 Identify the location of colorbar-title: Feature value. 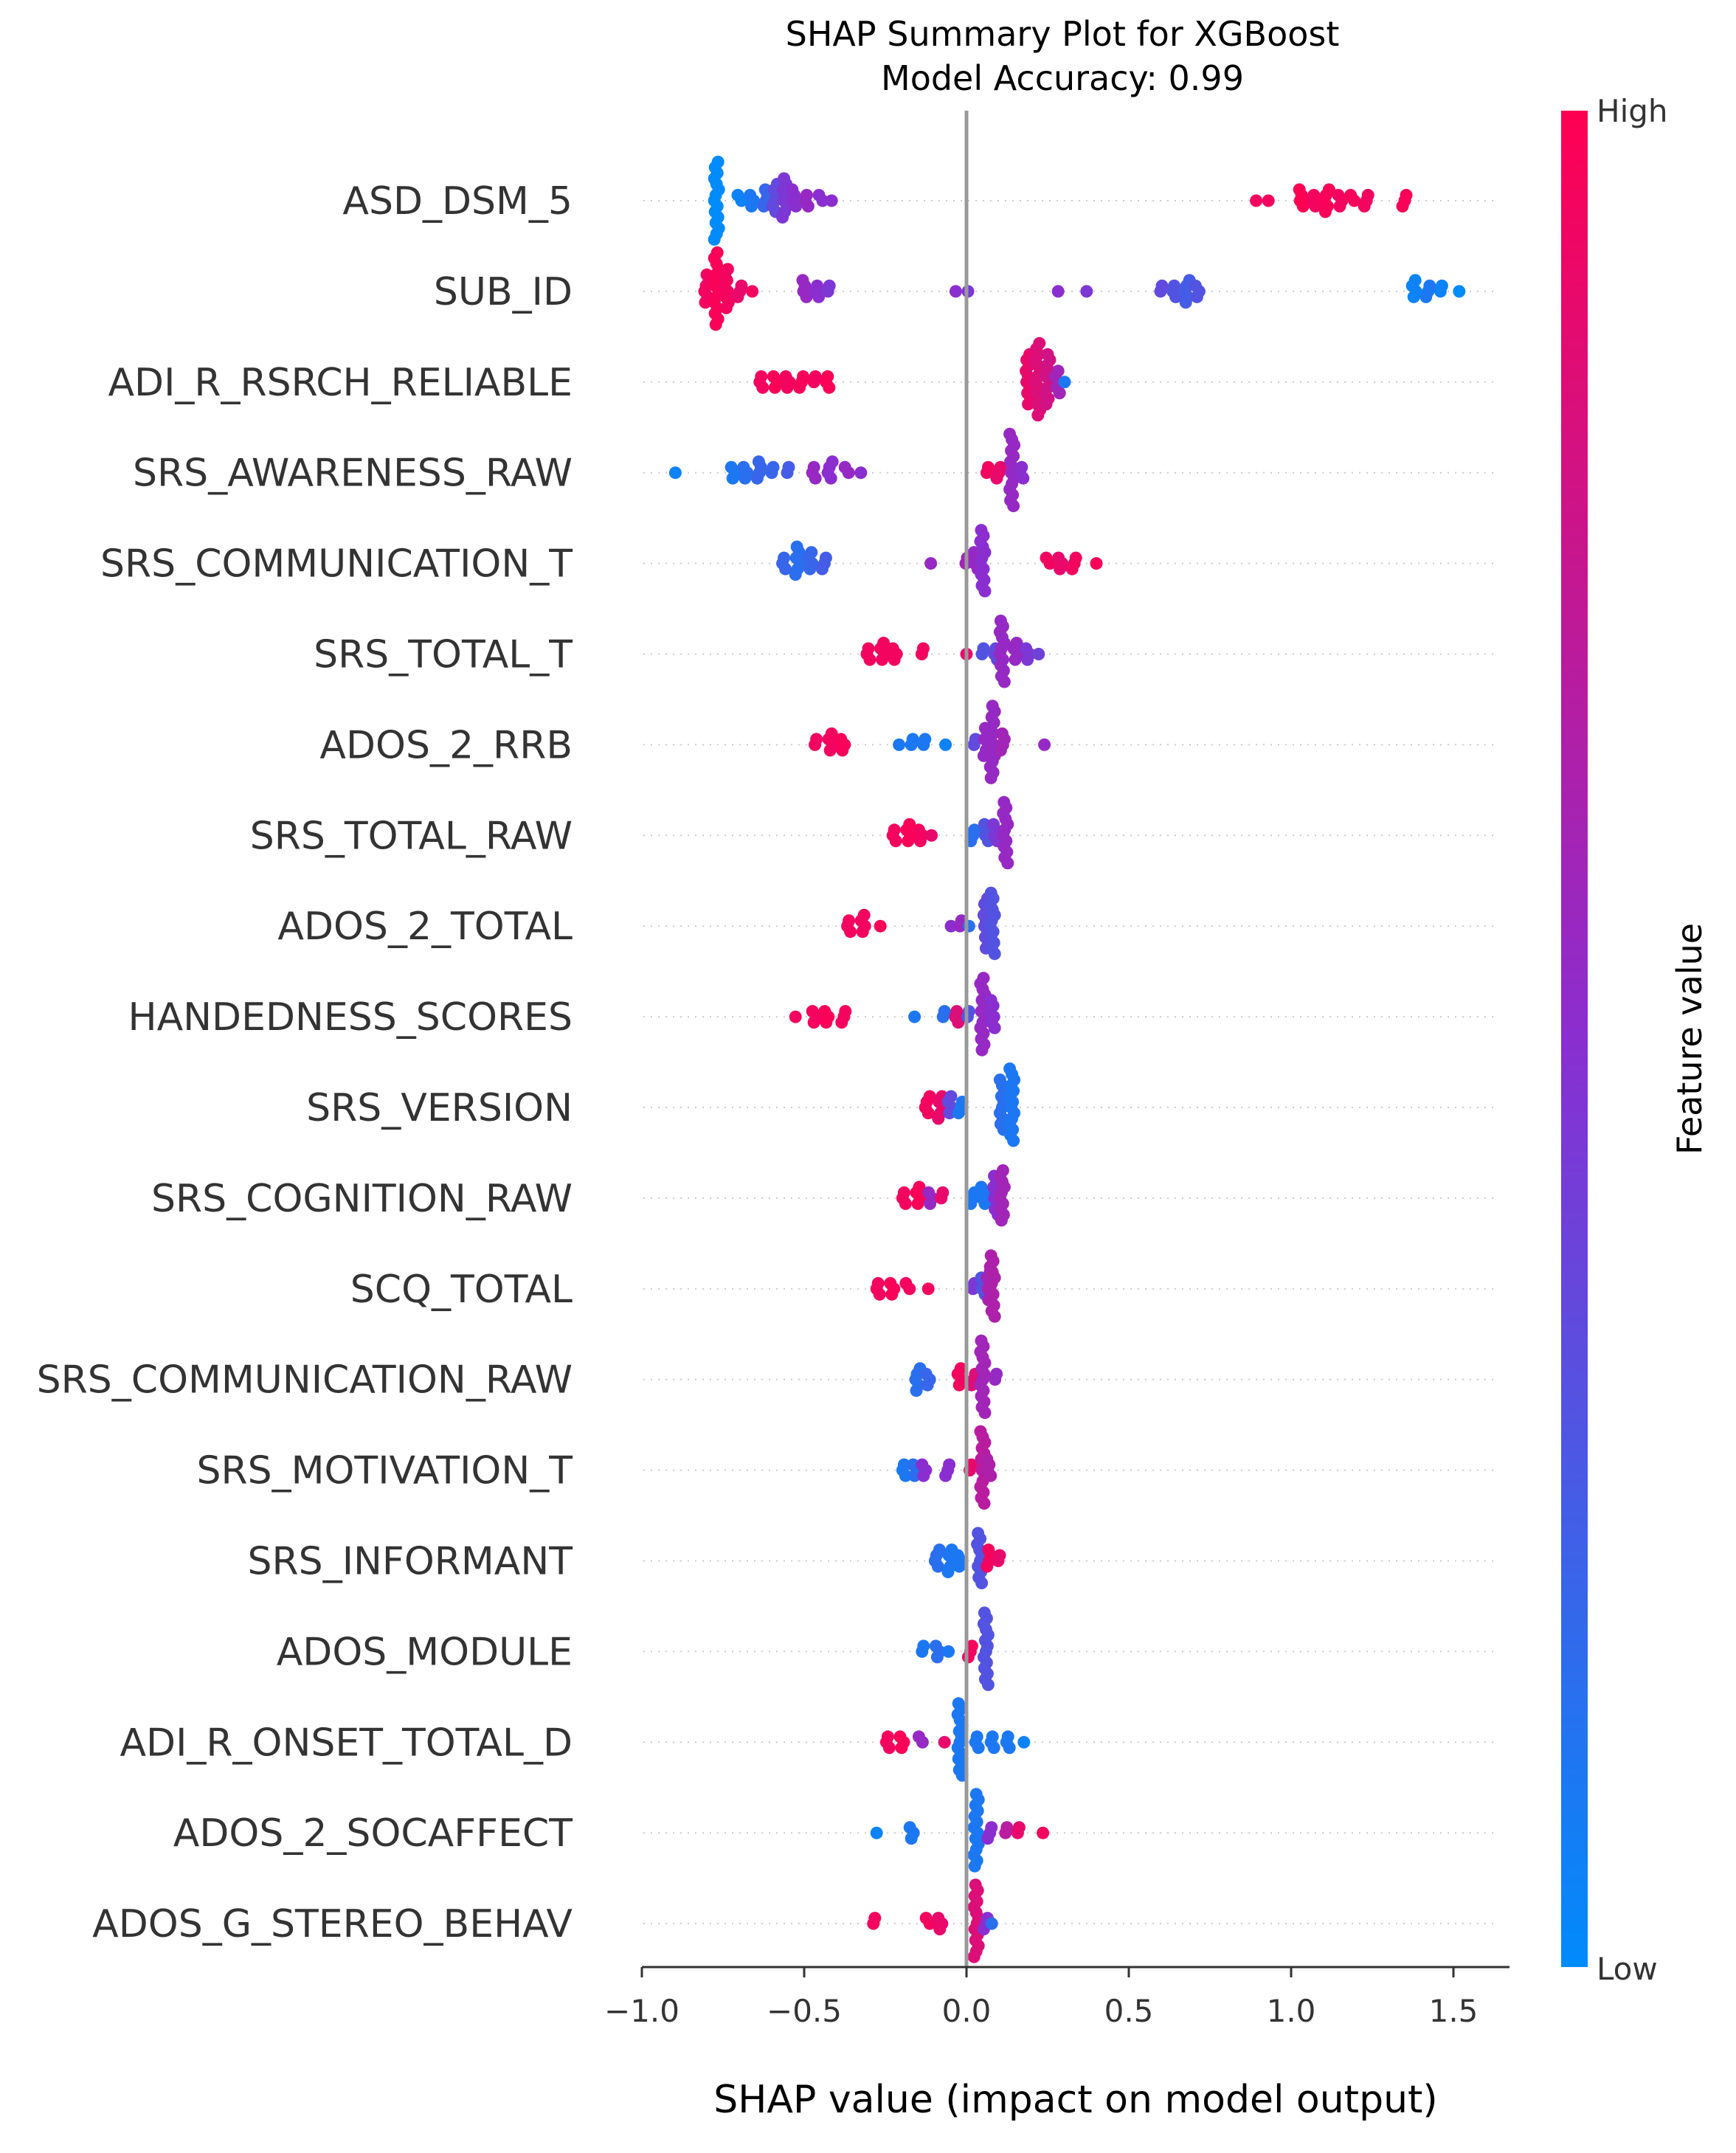
(1689, 1039).